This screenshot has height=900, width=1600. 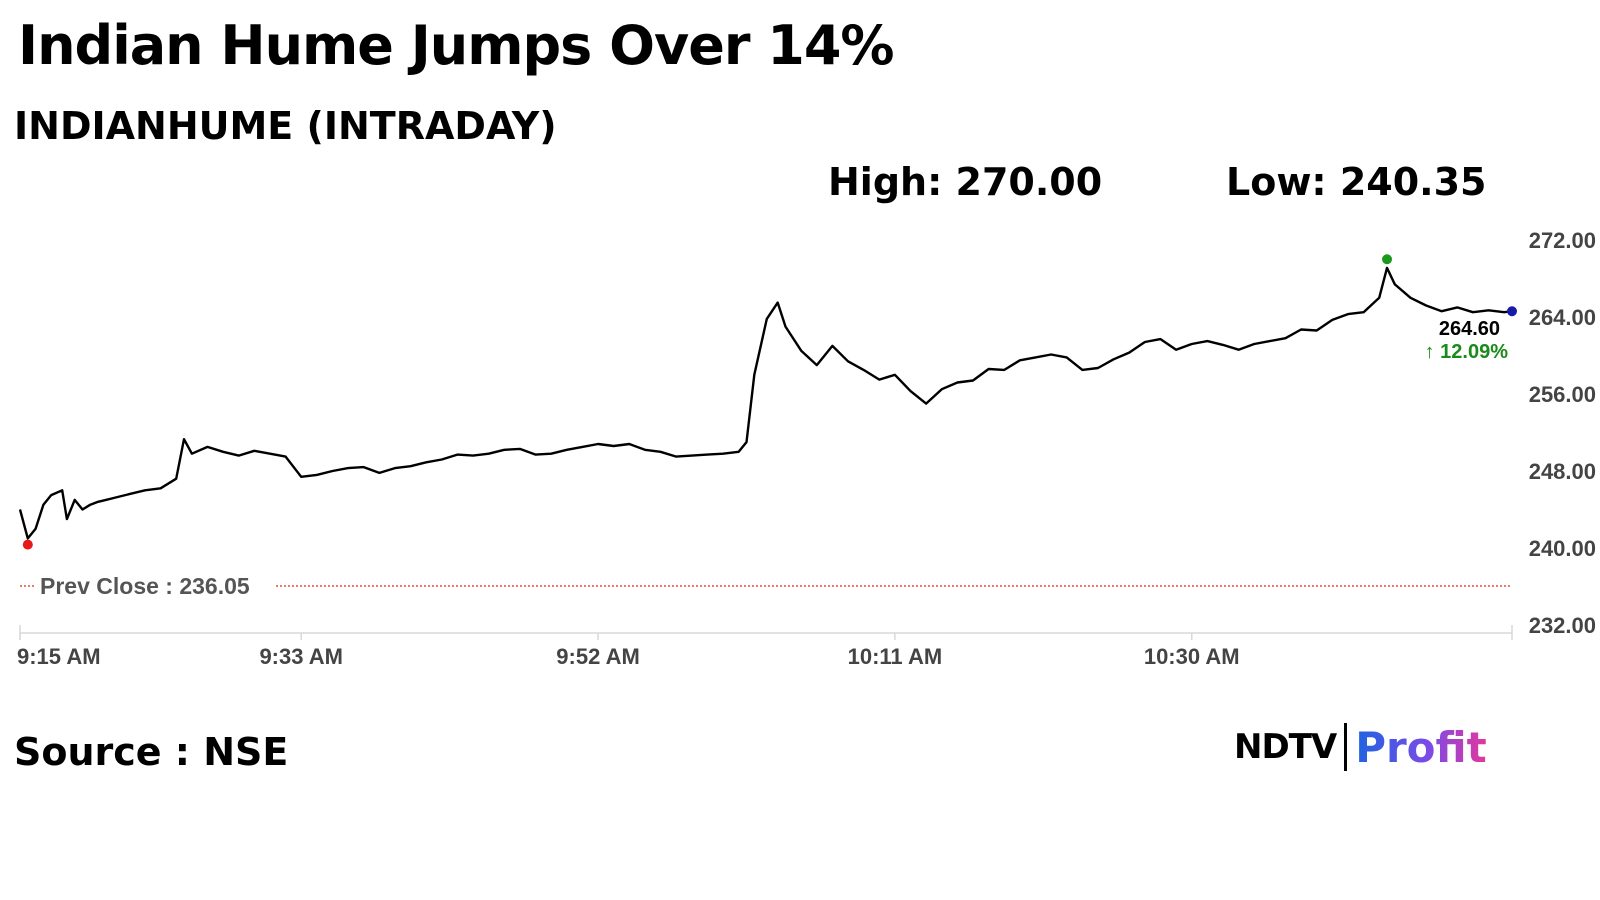 What do you see at coordinates (895, 656) in the screenshot?
I see `x-tick-label: 10:11 AM` at bounding box center [895, 656].